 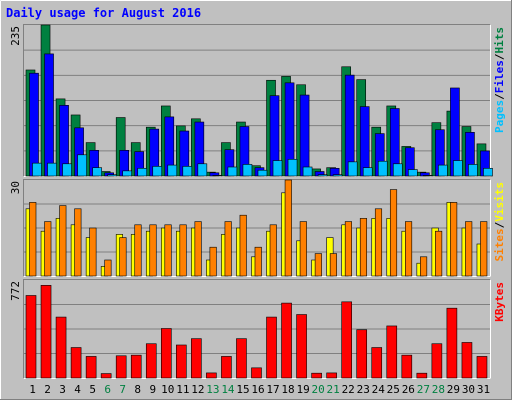 What do you see at coordinates (212, 389) in the screenshot?
I see `day-label-13: 13` at bounding box center [212, 389].